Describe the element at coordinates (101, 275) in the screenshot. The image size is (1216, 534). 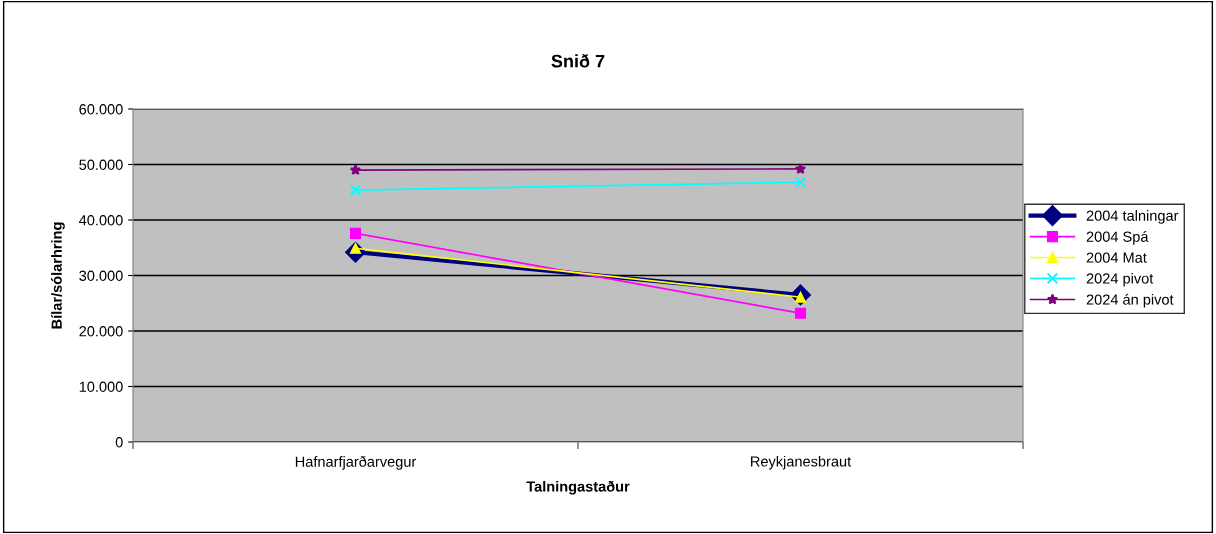
I see `y-tick-label: 30.000` at that location.